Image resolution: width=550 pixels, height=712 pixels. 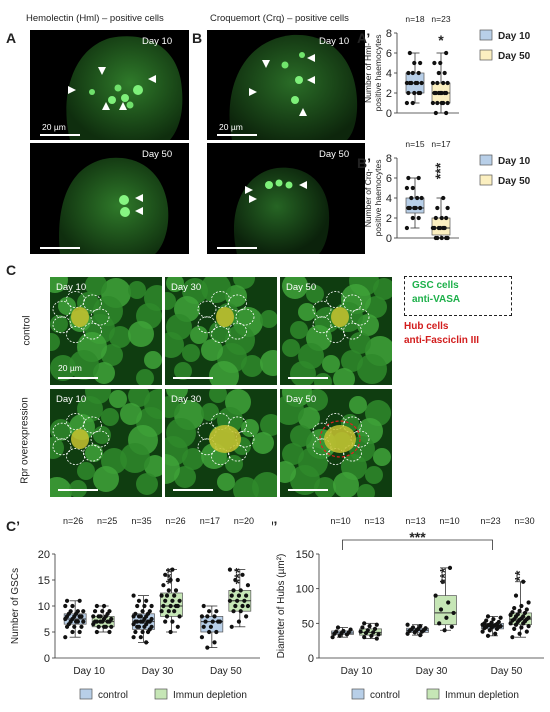 What do you see at coordinates (301, 399) in the screenshot?
I see `day-label: Day 50` at bounding box center [301, 399].